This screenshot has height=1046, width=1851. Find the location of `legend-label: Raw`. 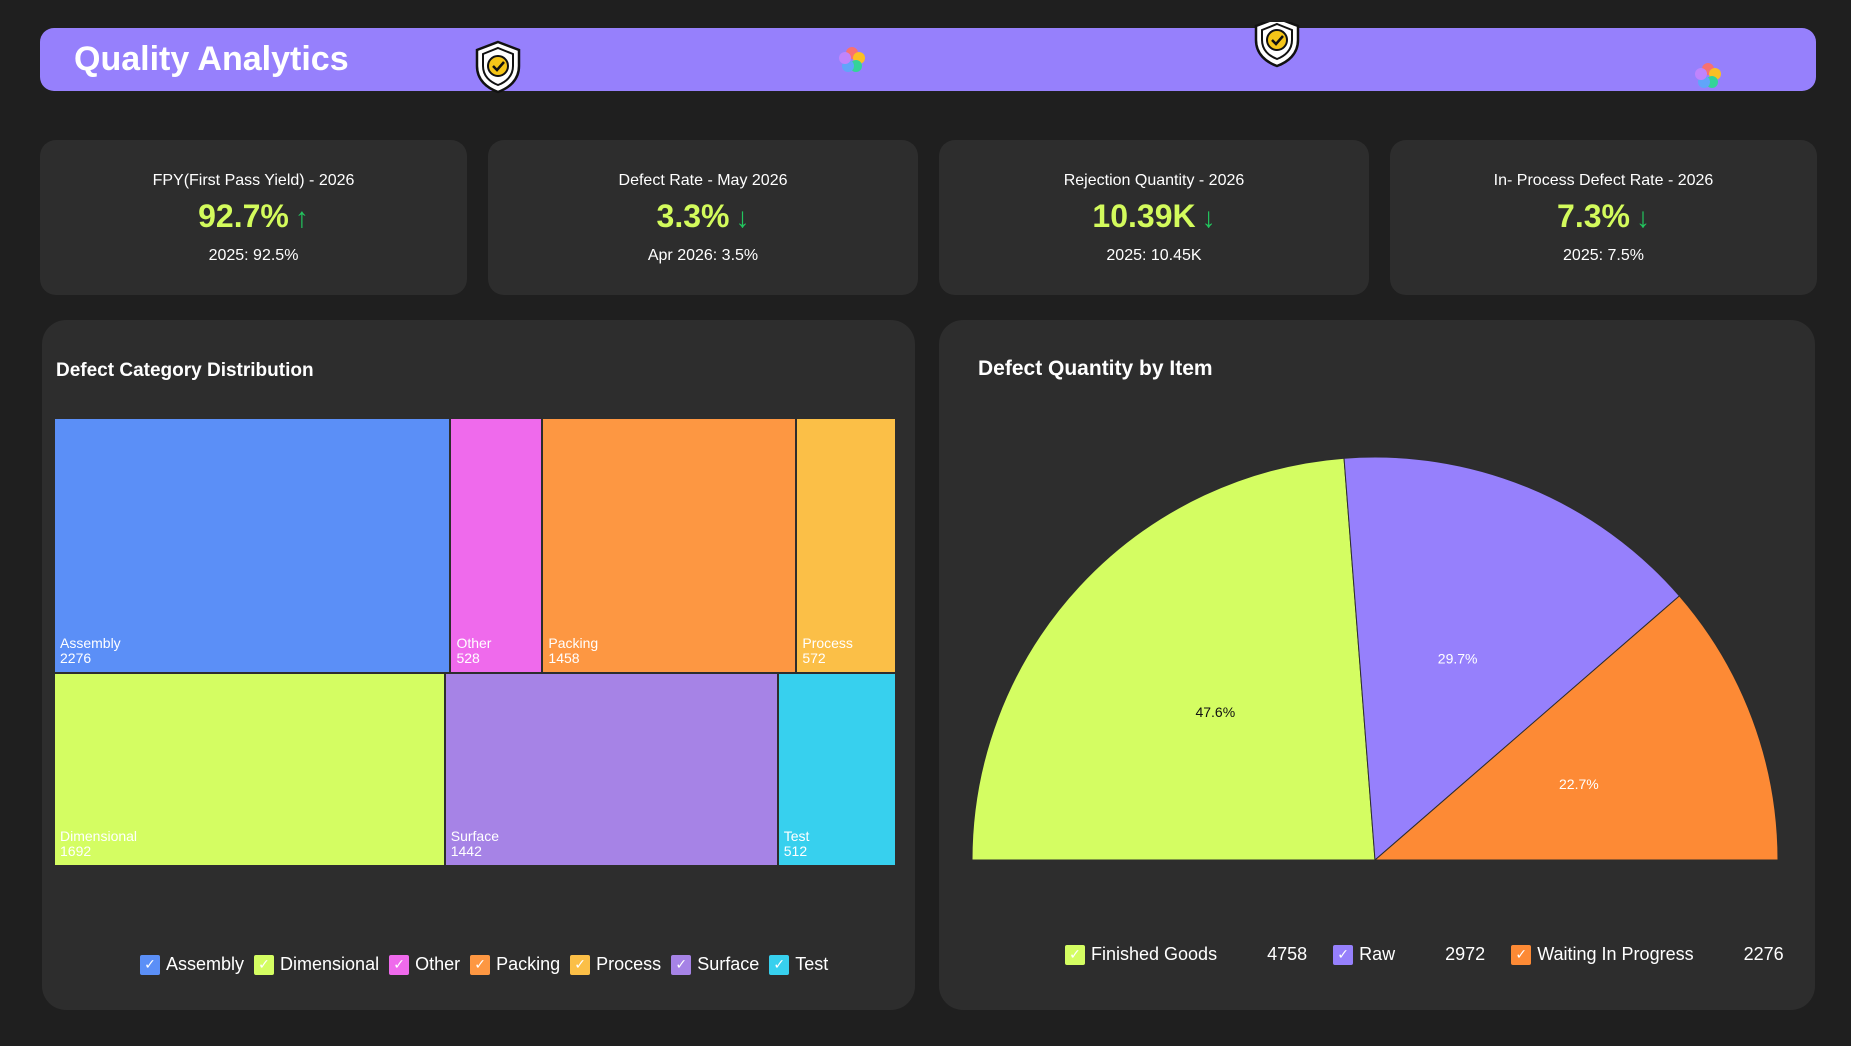

legend-label: Raw is located at coordinates (1377, 954).